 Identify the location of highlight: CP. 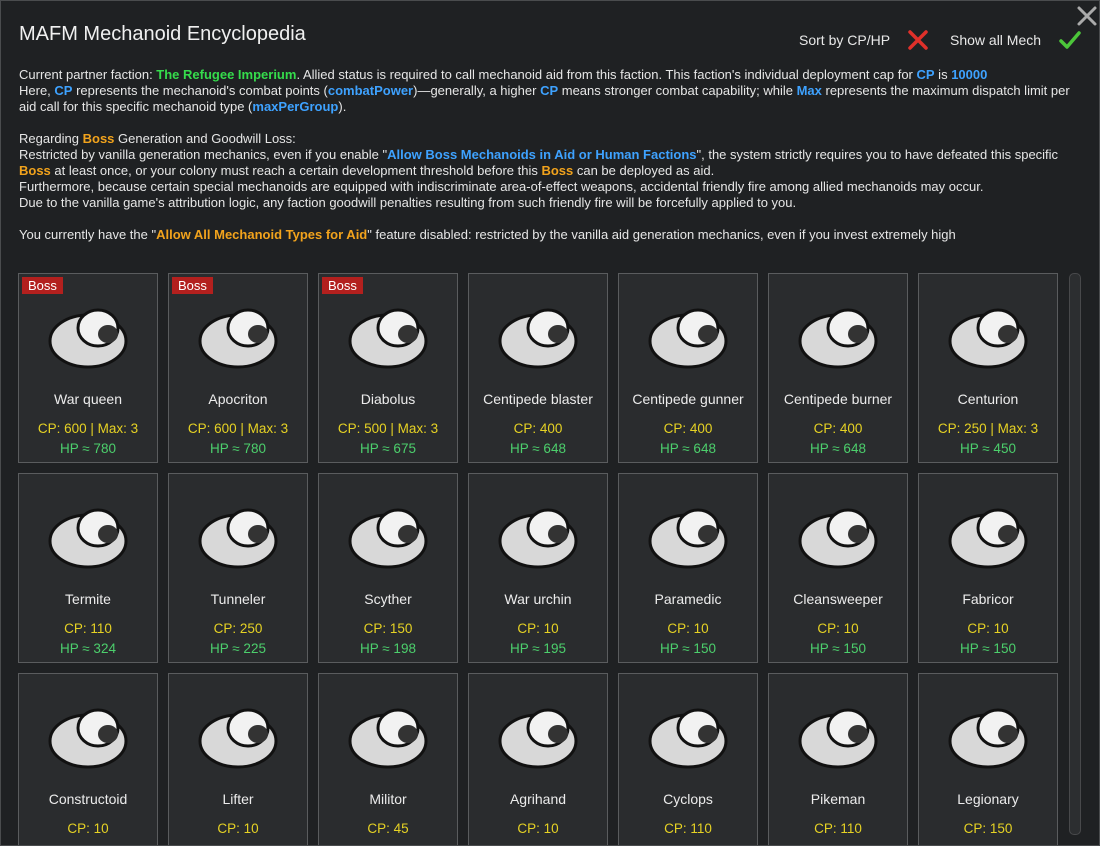
(925, 74).